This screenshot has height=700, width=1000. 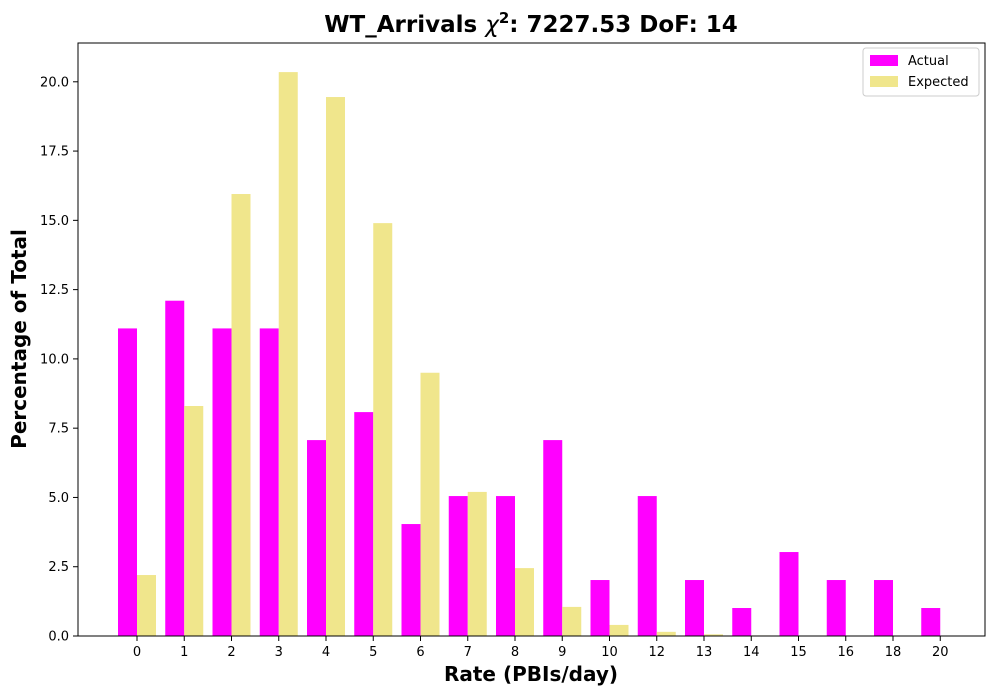 I want to click on x-tick-label: 10, so click(x=609, y=652).